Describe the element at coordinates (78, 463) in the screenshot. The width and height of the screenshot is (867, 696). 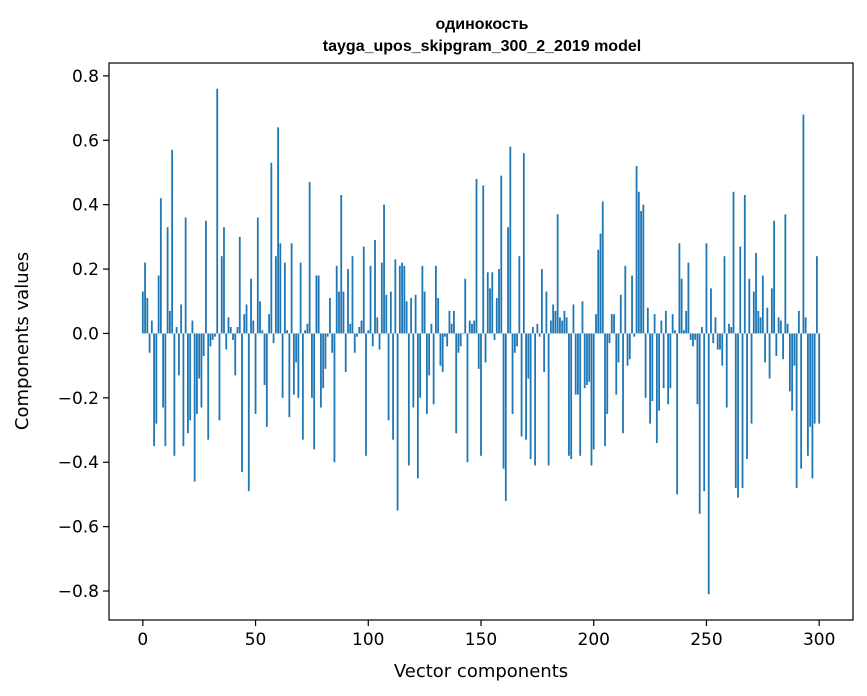
I see `y-tick-label: −0.4` at that location.